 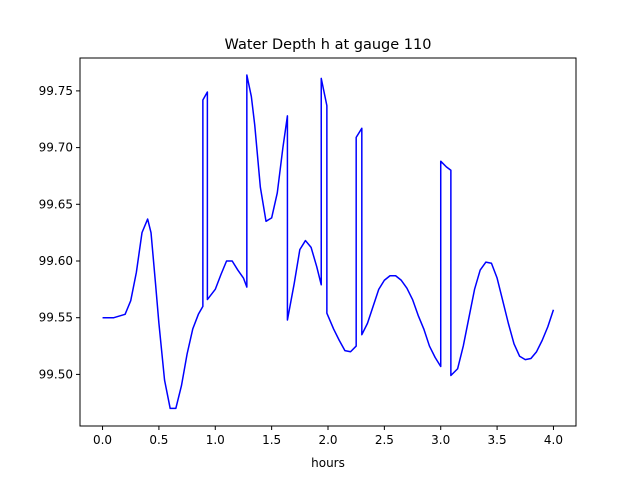 What do you see at coordinates (56, 374) in the screenshot?
I see `y-tick-label: 99.50` at bounding box center [56, 374].